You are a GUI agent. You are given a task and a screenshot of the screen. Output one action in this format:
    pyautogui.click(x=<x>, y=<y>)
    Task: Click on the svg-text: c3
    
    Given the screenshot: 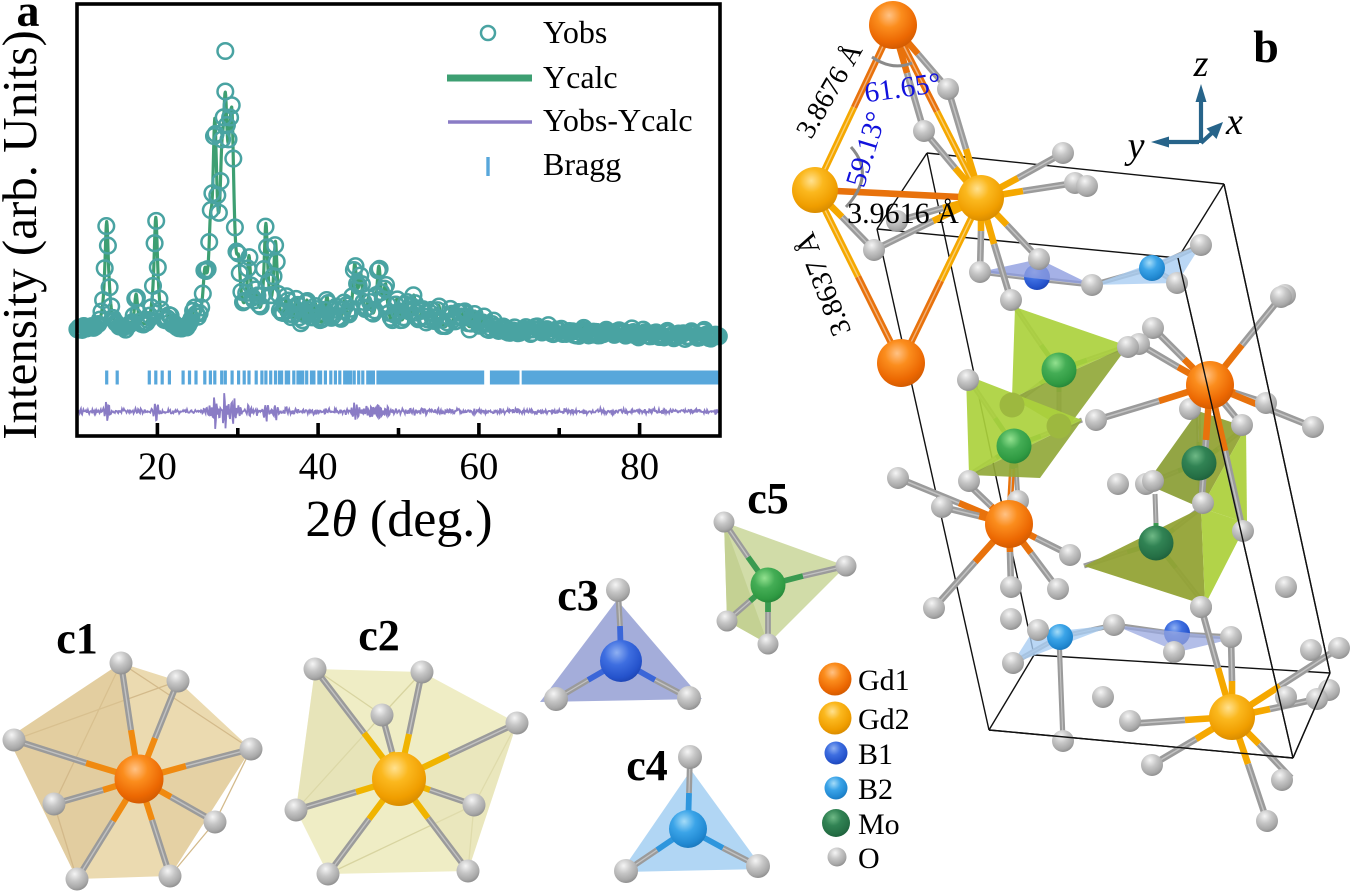 What is the action you would take?
    pyautogui.click(x=578, y=595)
    